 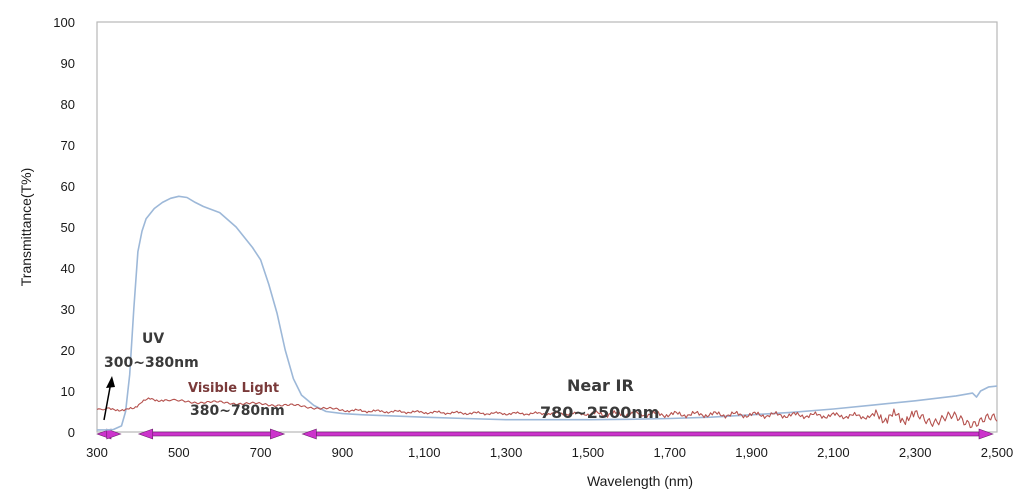 What do you see at coordinates (68, 391) in the screenshot?
I see `y-tick-label: 10` at bounding box center [68, 391].